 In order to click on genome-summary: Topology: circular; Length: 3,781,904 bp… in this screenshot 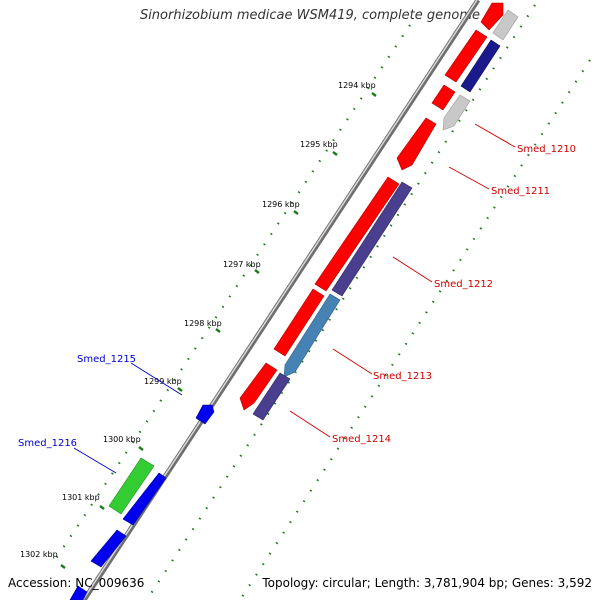, I will do `click(427, 583)`.